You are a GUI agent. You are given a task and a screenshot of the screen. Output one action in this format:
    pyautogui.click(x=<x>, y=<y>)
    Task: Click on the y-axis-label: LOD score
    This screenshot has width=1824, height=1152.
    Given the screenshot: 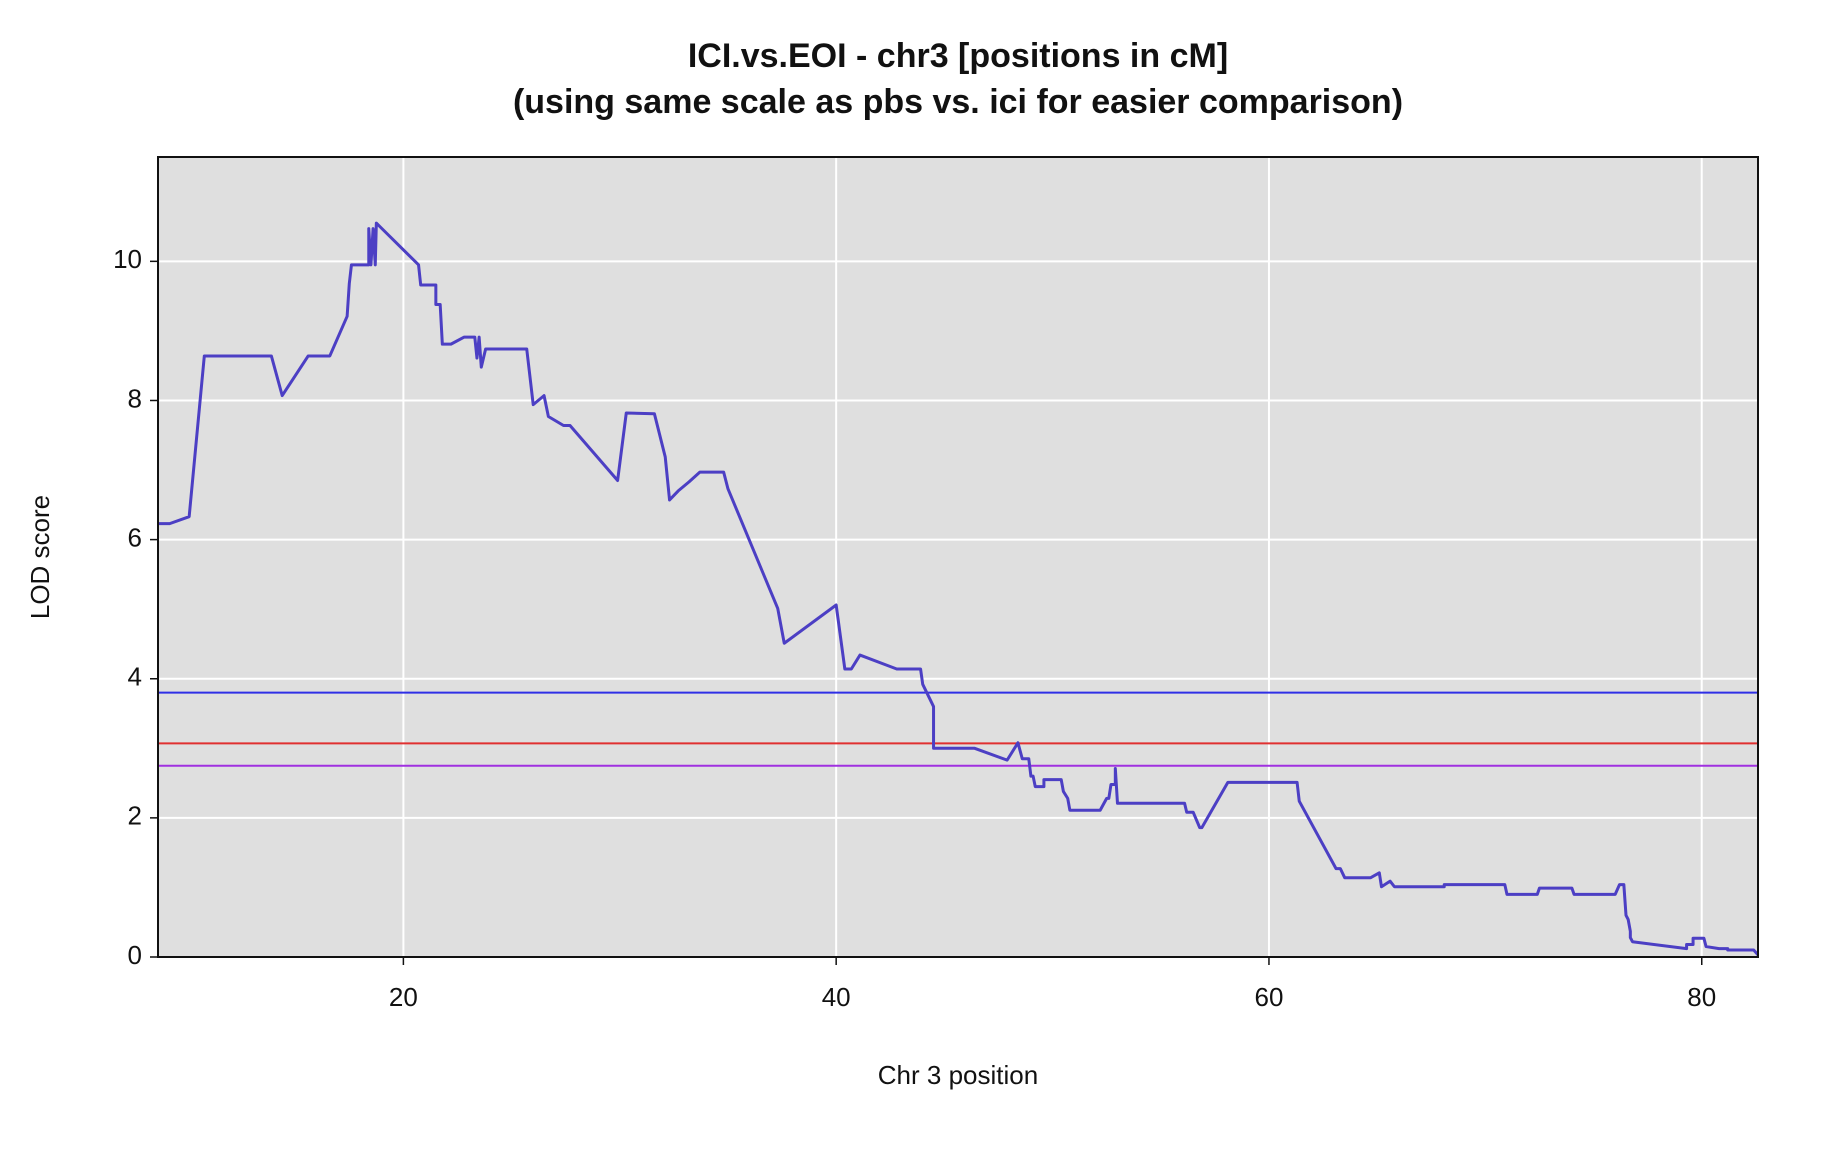 What is the action you would take?
    pyautogui.click(x=40, y=557)
    